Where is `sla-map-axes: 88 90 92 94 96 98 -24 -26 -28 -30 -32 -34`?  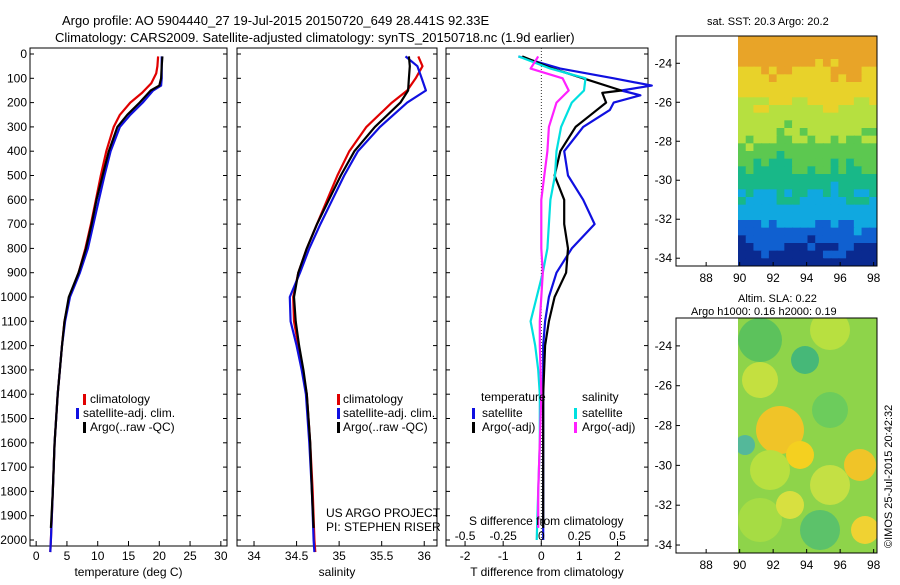 sla-map-axes: 88 90 92 94 96 98 -24 -26 -28 -30 -32 -34 is located at coordinates (768, 455).